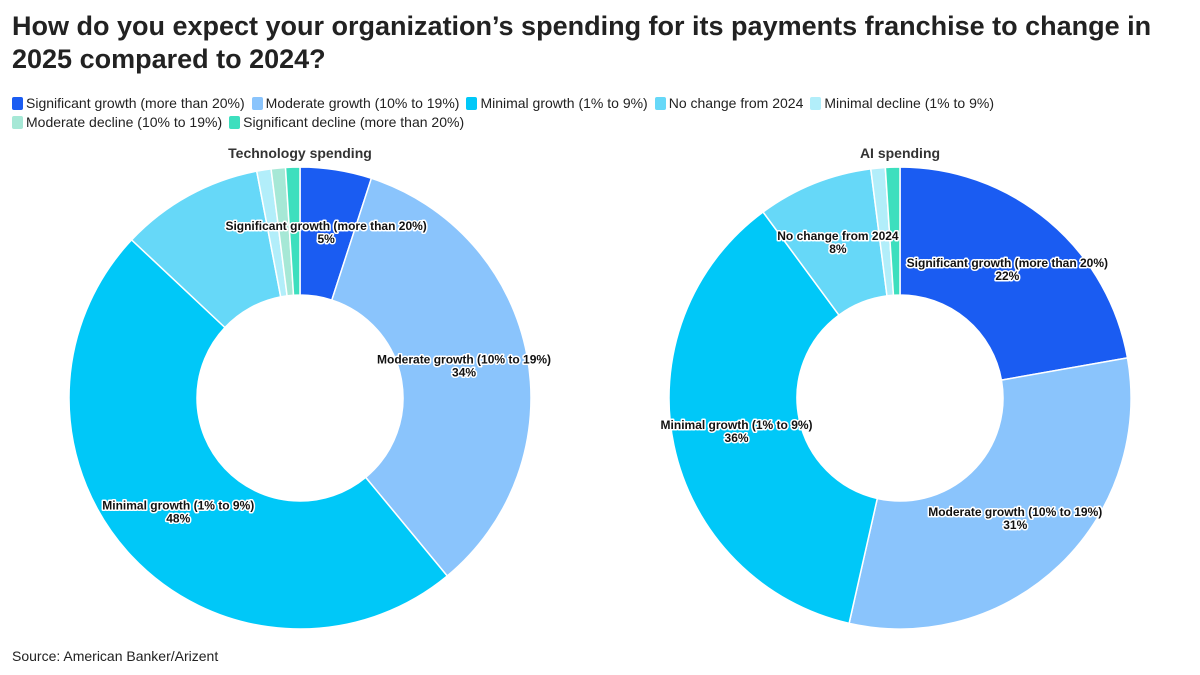 Image resolution: width=1200 pixels, height=675 pixels. Describe the element at coordinates (838, 249) in the screenshot. I see `slice-value: 8%` at that location.